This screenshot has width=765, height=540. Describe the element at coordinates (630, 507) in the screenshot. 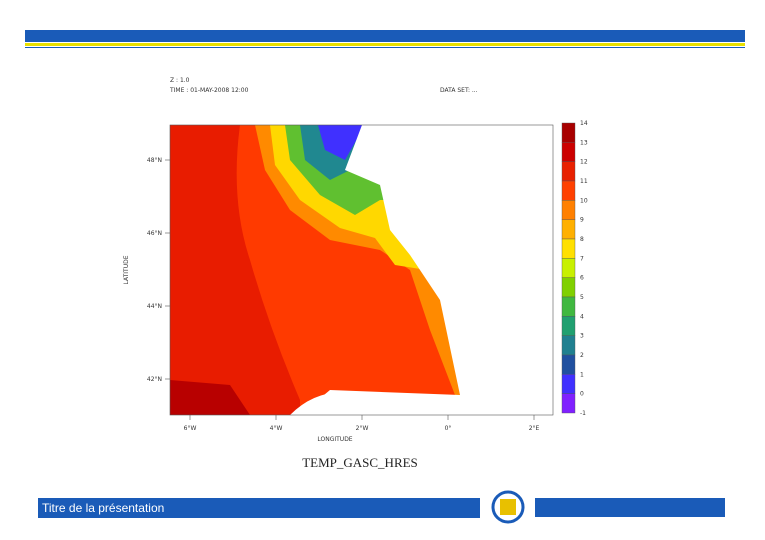

I see `footer-bar` at that location.